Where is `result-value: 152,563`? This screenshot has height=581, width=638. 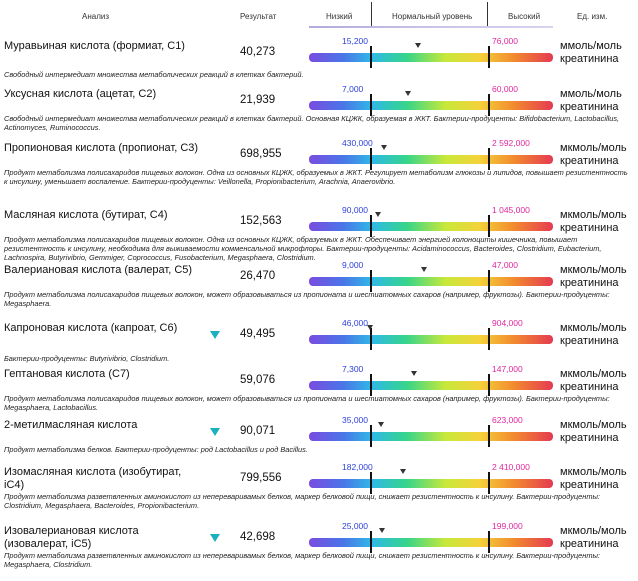 result-value: 152,563 is located at coordinates (261, 221).